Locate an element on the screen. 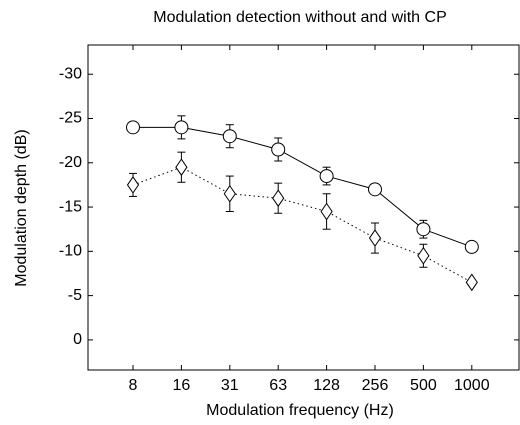 The height and width of the screenshot is (425, 520). x-tick-label: 128 is located at coordinates (326, 385).